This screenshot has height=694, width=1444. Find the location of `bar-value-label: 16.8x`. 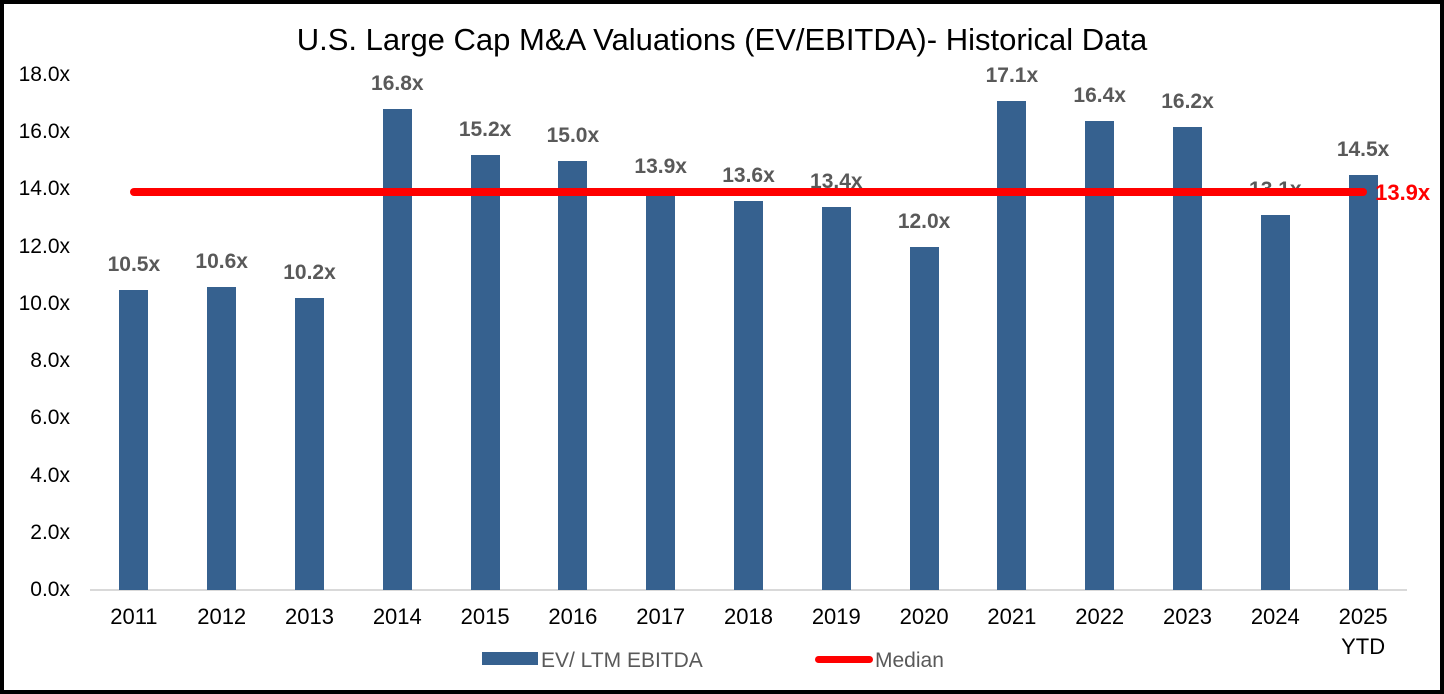

bar-value-label: 16.8x is located at coordinates (397, 84).